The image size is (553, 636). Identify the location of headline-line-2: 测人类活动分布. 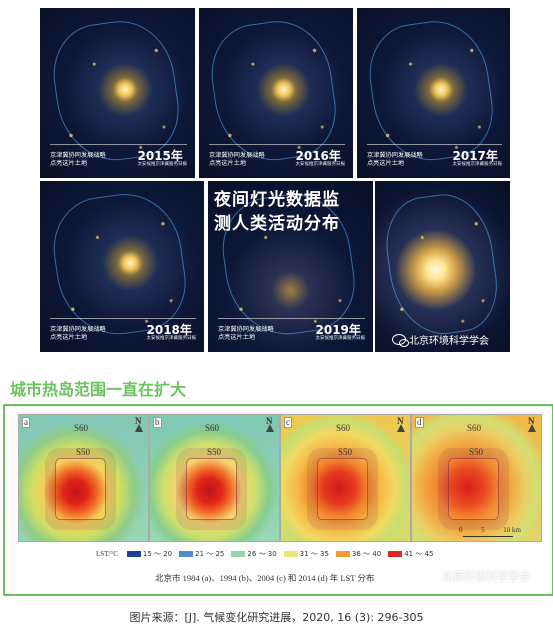
(277, 224).